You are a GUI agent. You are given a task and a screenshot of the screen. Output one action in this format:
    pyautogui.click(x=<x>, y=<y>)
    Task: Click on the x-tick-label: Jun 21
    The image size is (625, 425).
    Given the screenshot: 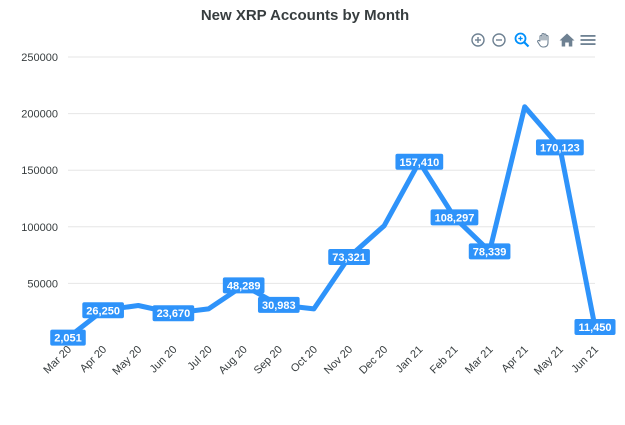 What is the action you would take?
    pyautogui.click(x=585, y=360)
    